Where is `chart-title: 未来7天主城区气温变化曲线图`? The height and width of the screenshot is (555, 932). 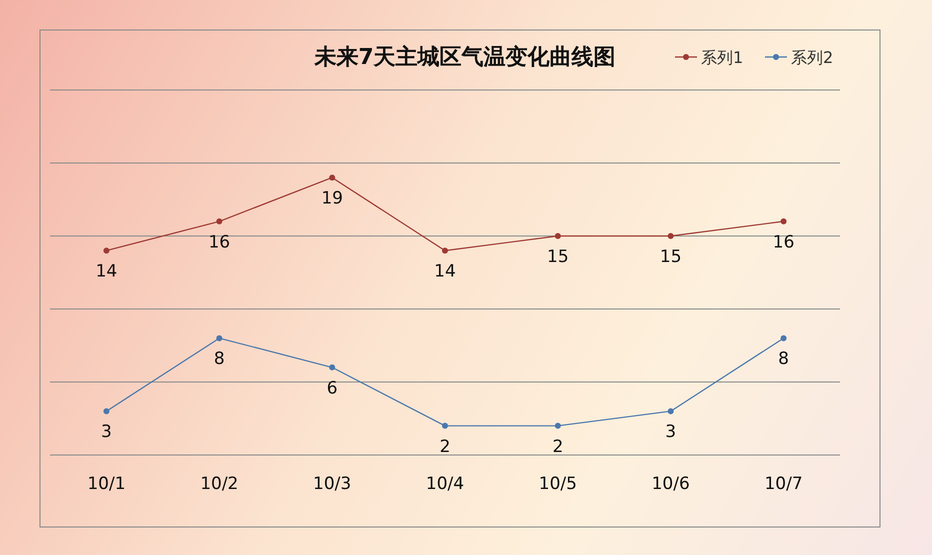 chart-title: 未来7天主城区气温变化曲线图 is located at coordinates (464, 57).